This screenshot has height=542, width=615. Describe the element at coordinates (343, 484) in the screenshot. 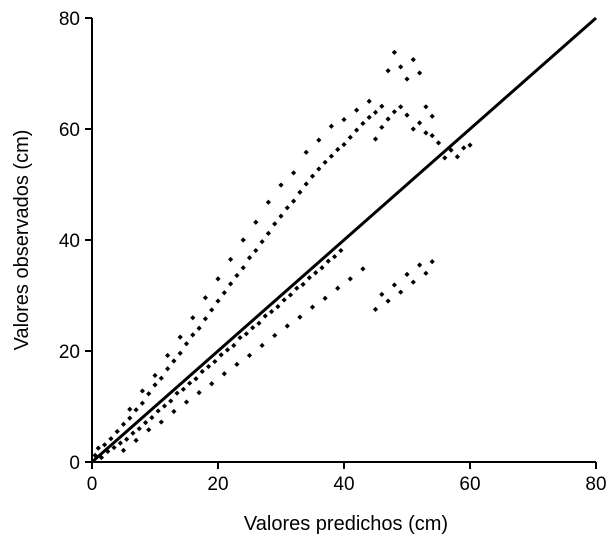

I see `x-tick-label: 40` at that location.